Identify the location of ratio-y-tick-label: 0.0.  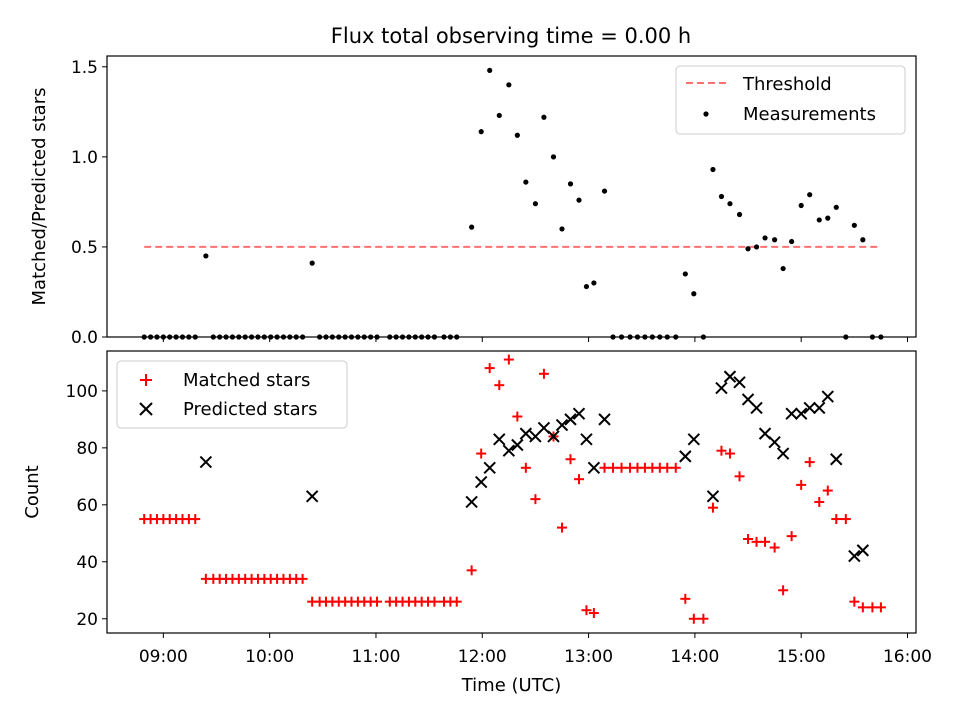
(84, 338).